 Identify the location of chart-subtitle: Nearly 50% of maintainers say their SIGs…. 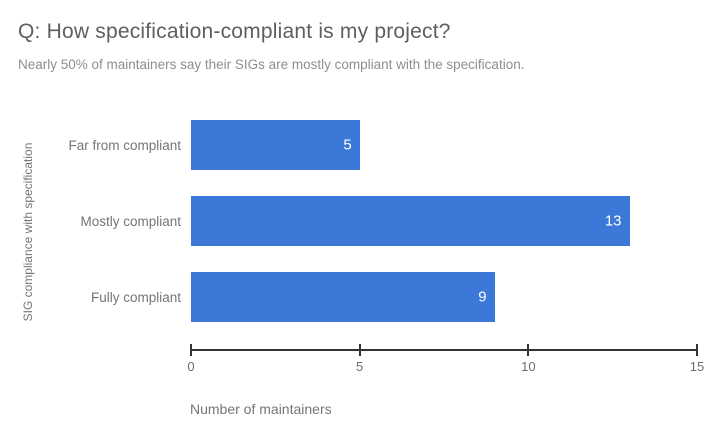
(271, 64).